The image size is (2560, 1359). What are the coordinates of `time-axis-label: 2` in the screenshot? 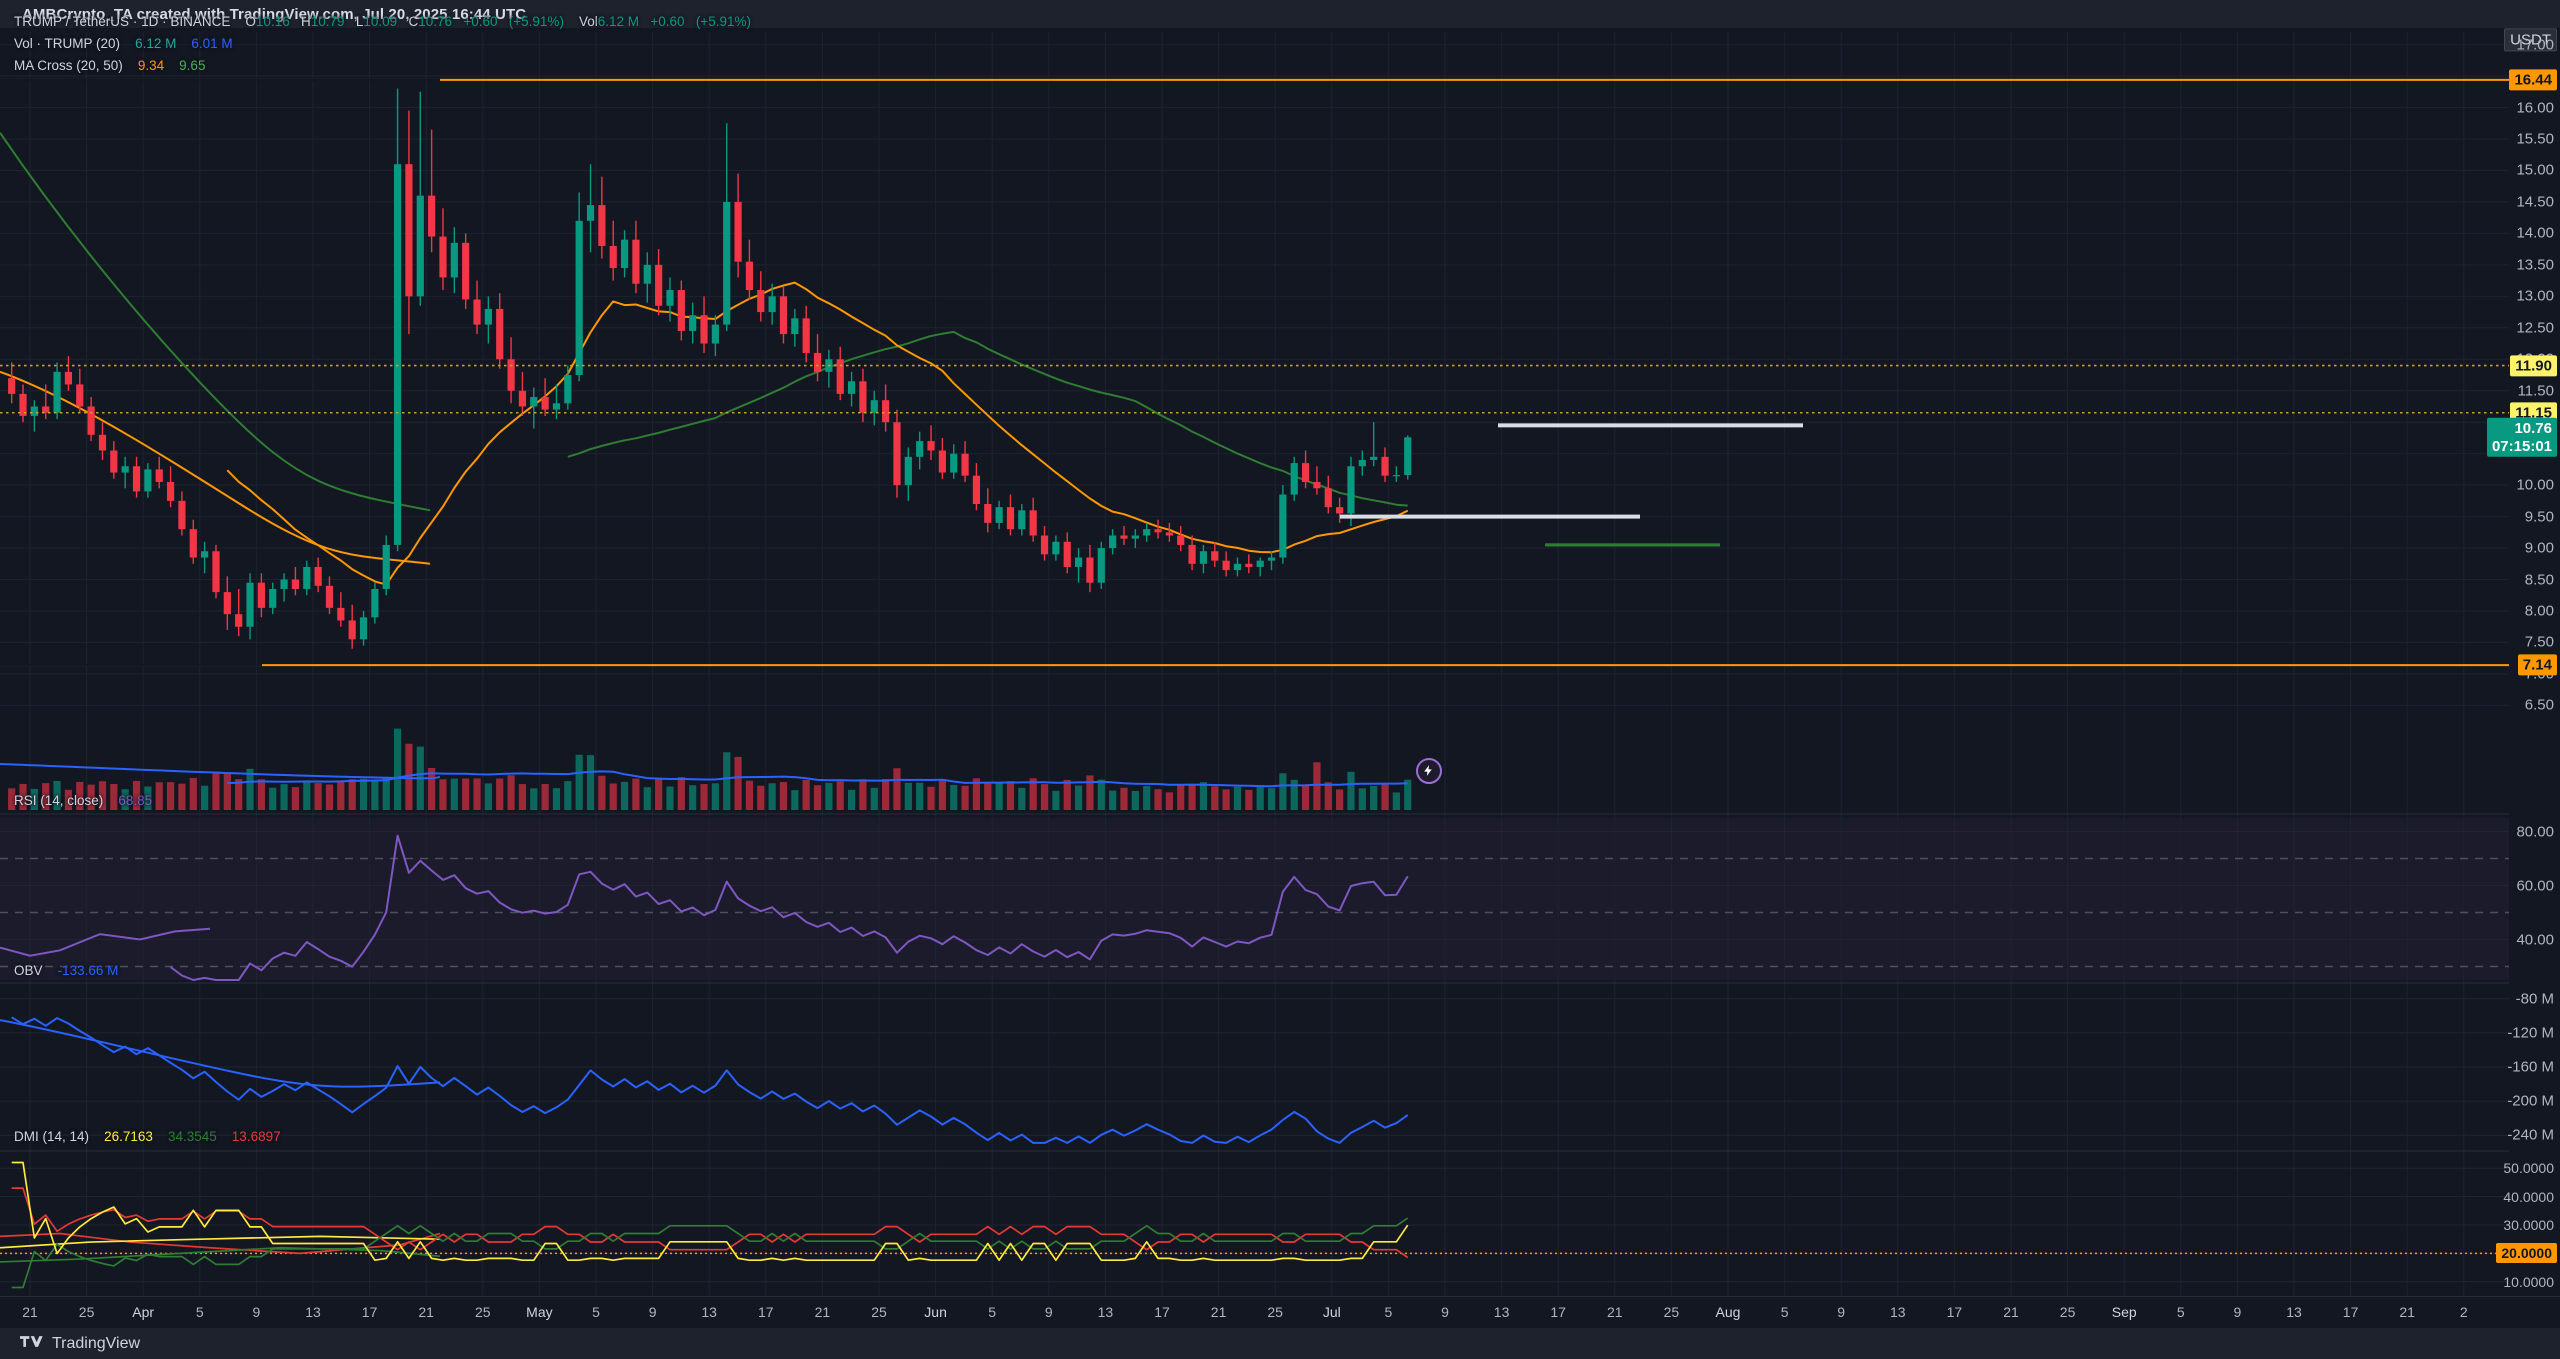 It's located at (2463, 1312).